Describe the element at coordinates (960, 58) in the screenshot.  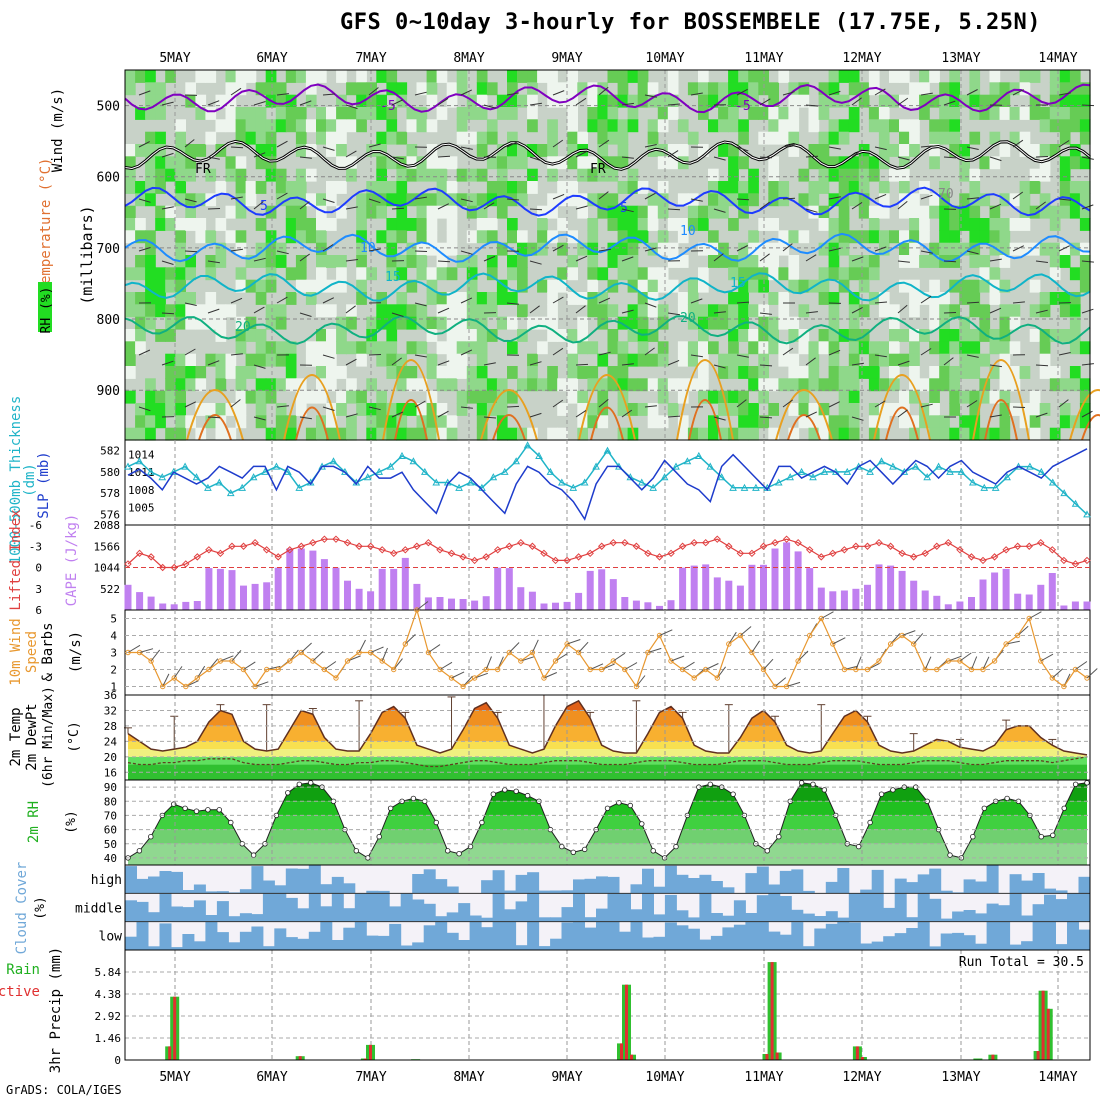
I see `top-day-label-13MAY: 13MAY` at that location.